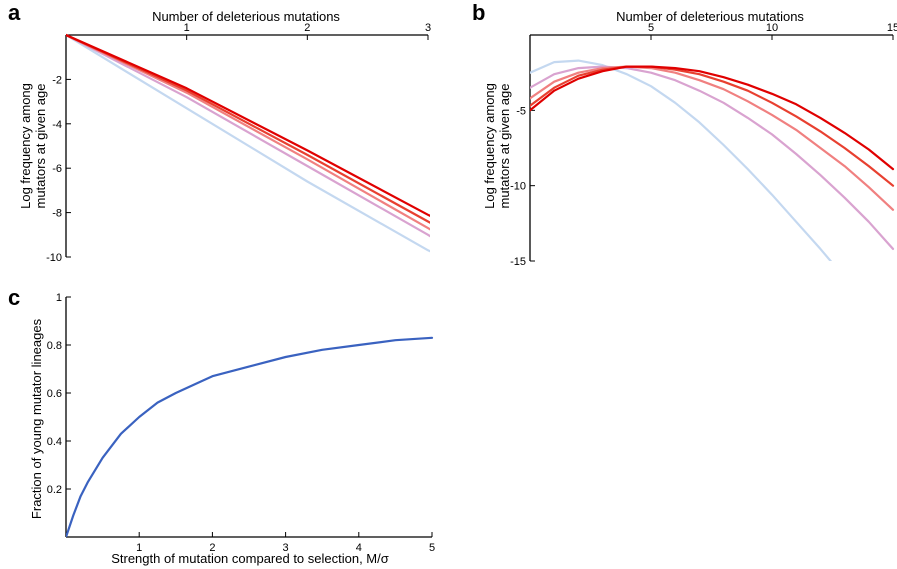  Describe the element at coordinates (651, 28) in the screenshot. I see `panel-b-x-tick-label-0: 5` at that location.